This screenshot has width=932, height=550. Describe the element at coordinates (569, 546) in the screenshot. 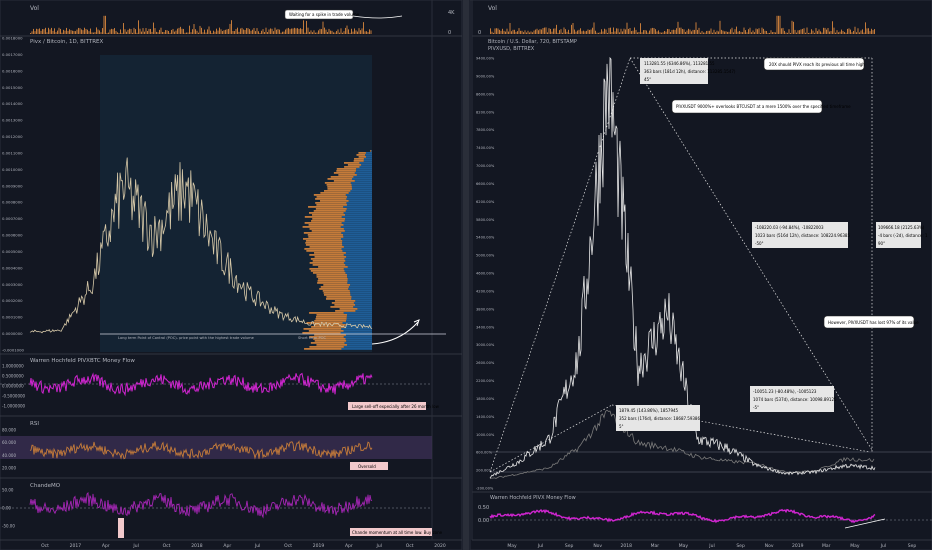

I see `right-xtick-2: Sep` at that location.